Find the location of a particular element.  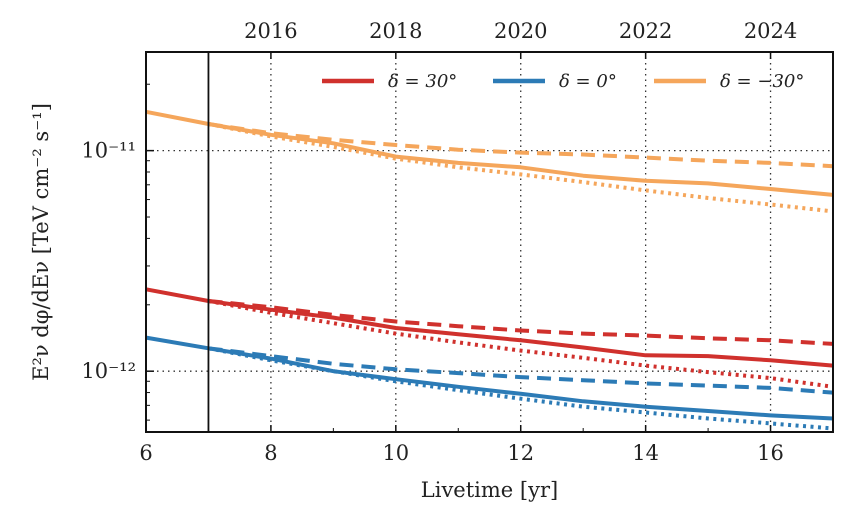

x-tick-label: 14 is located at coordinates (645, 453).